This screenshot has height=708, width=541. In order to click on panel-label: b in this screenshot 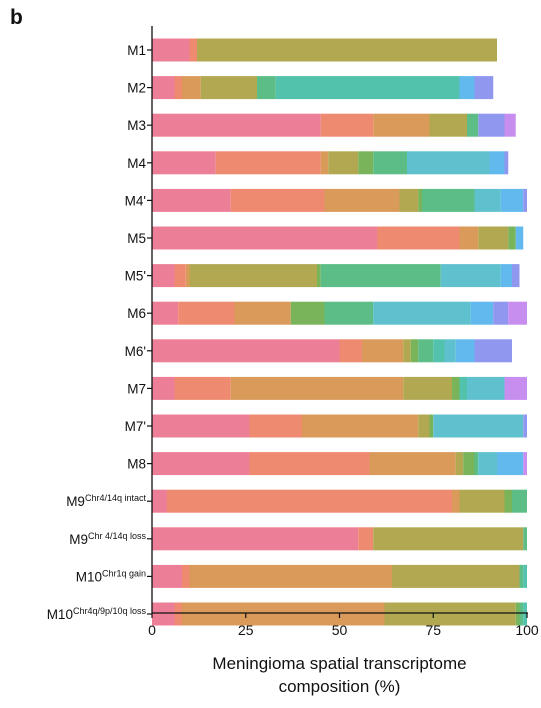, I will do `click(16, 17)`.